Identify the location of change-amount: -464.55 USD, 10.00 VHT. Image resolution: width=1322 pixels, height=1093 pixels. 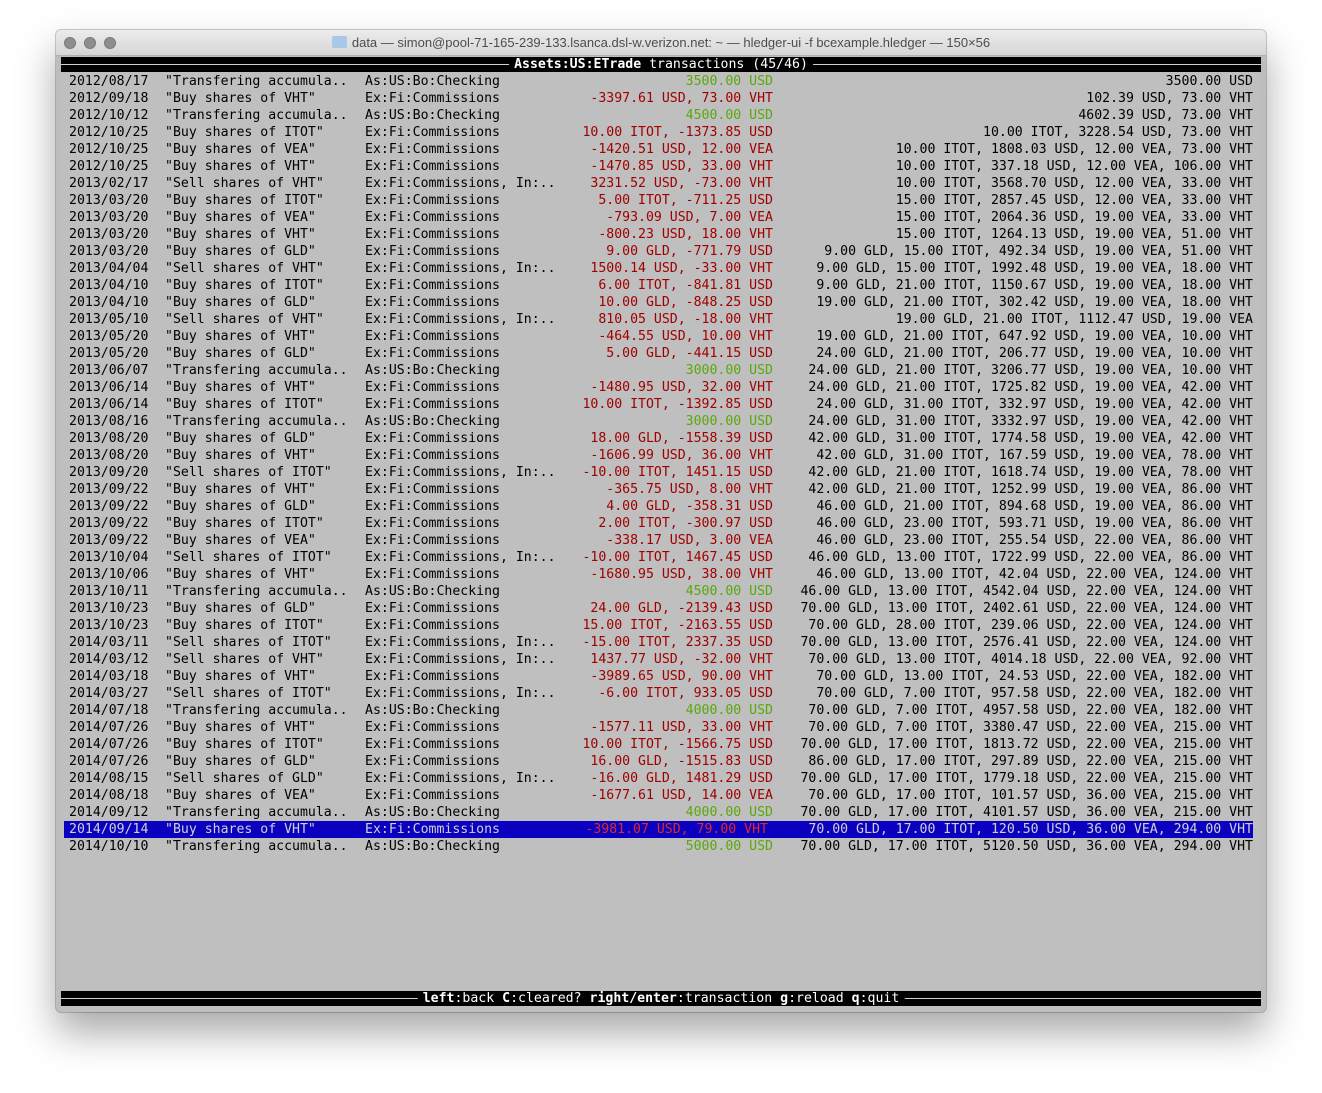
(685, 336).